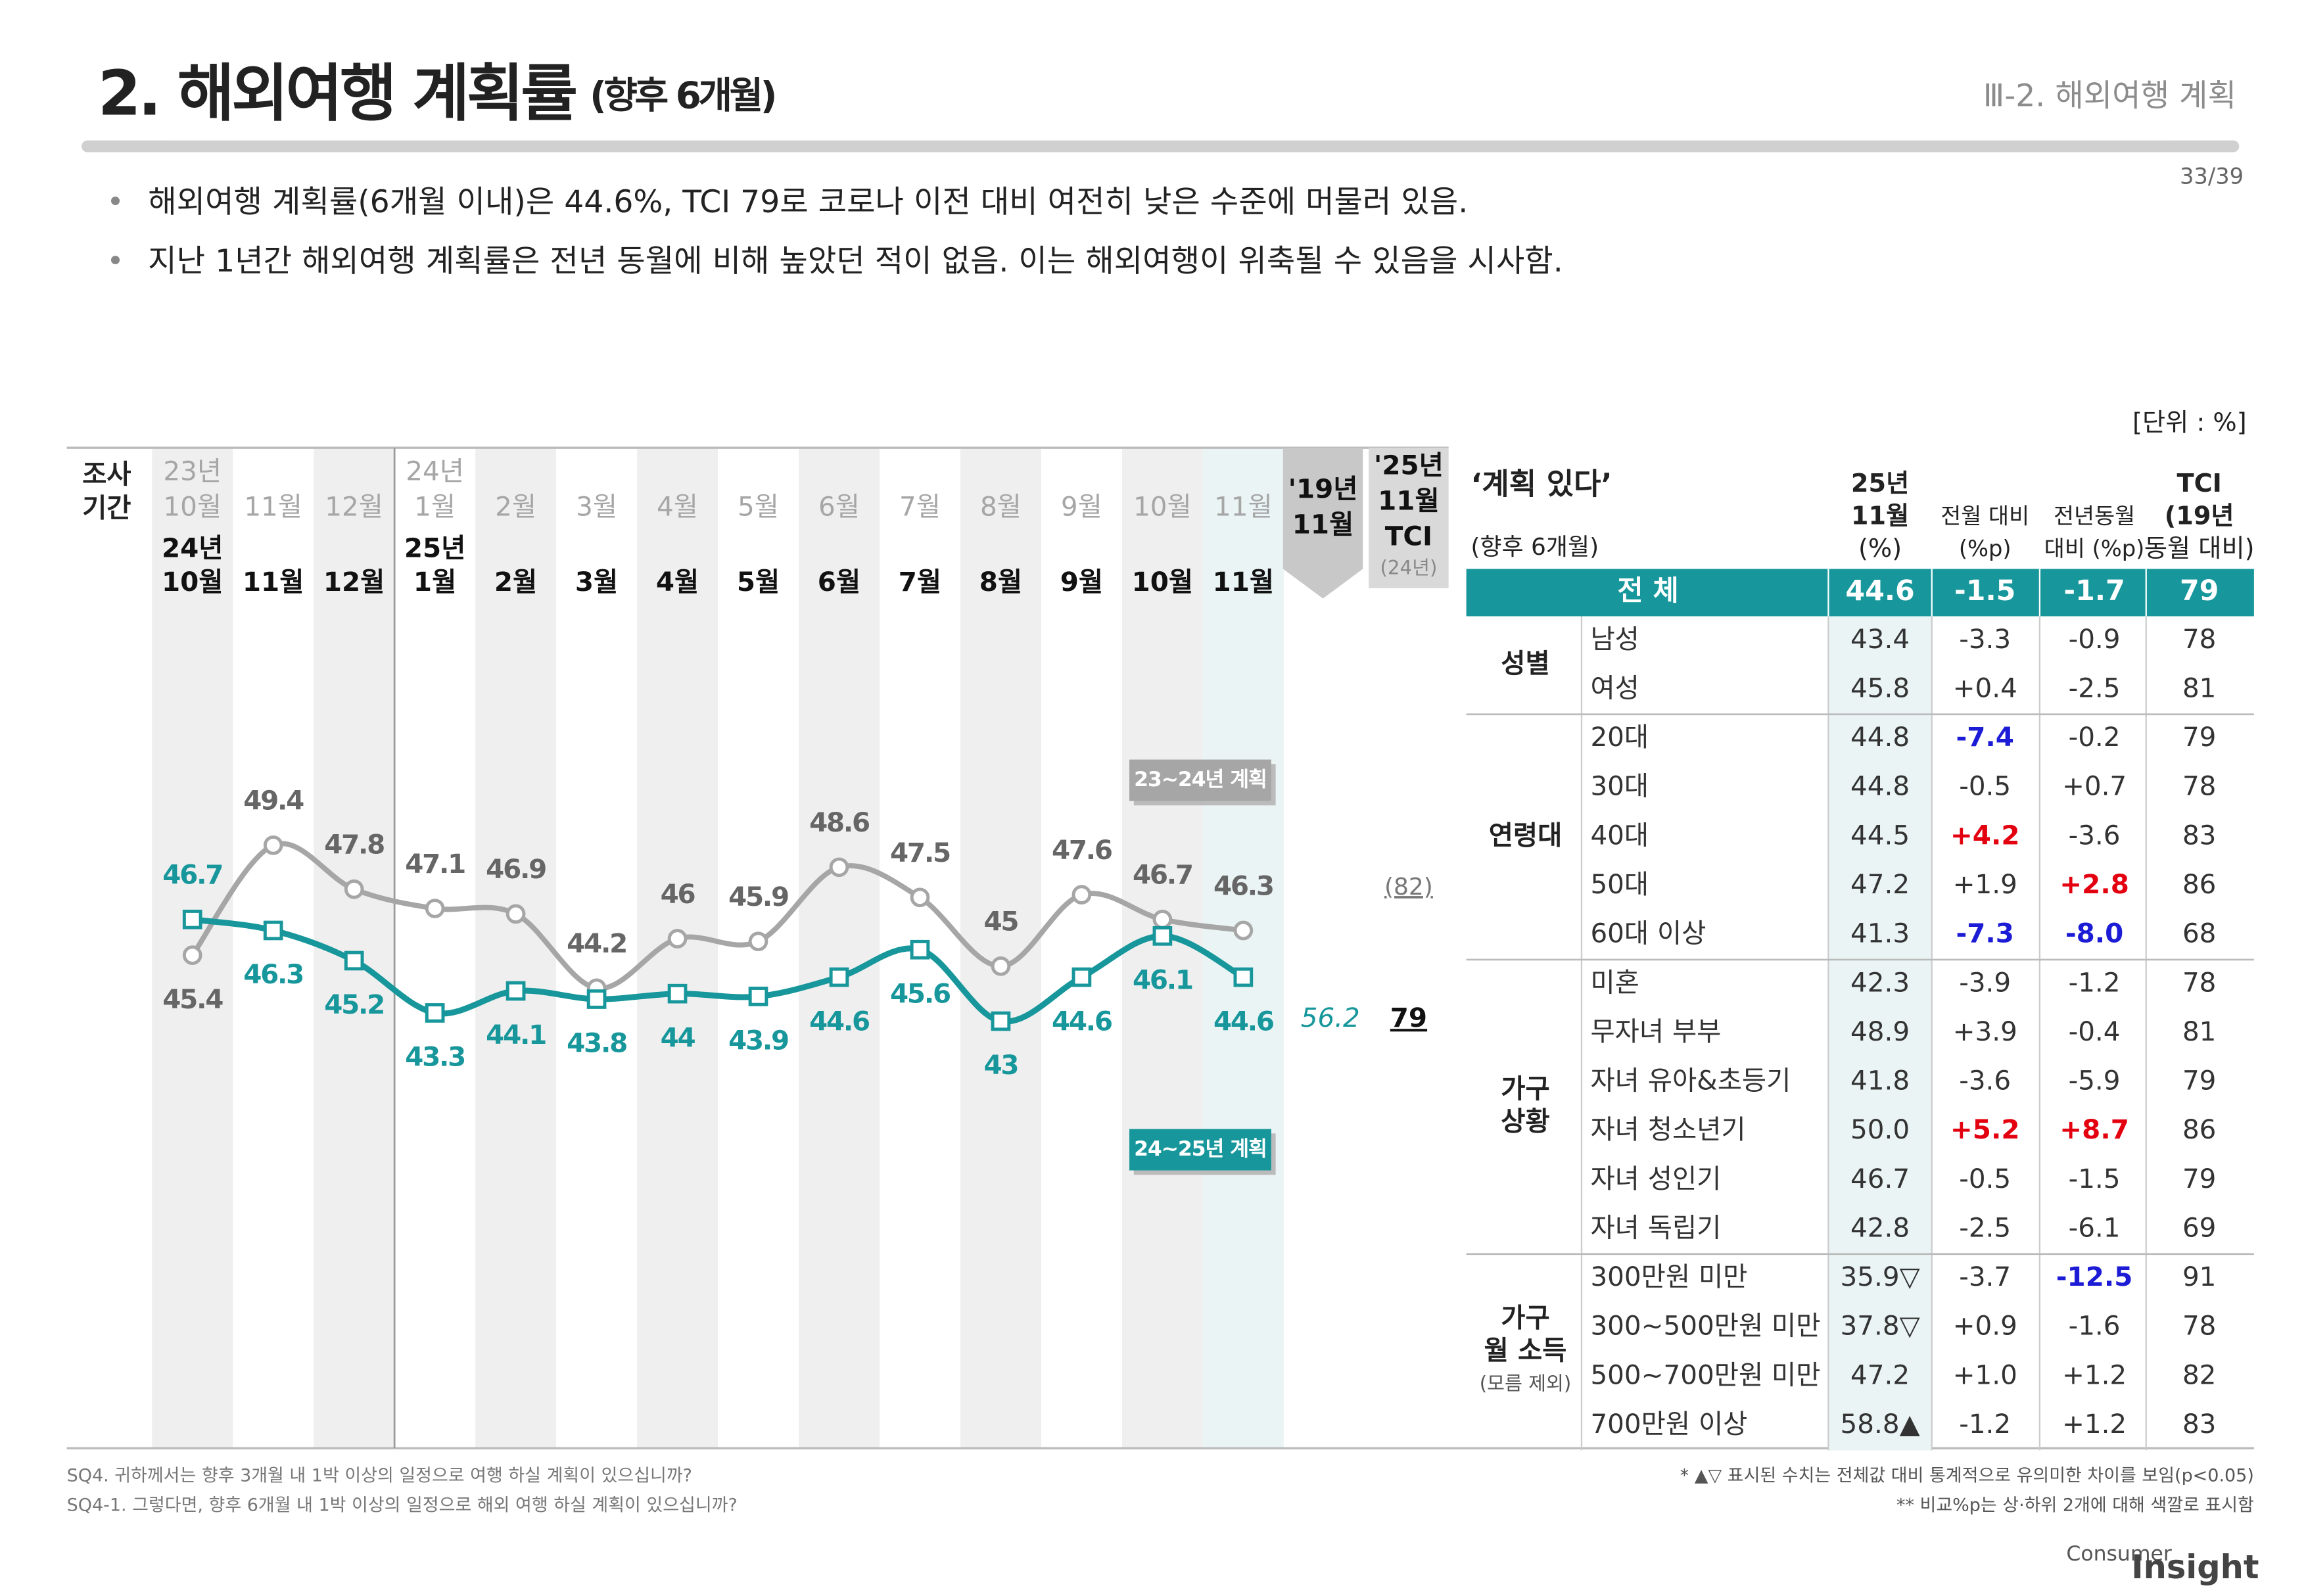 The height and width of the screenshot is (1596, 2306). What do you see at coordinates (1082, 850) in the screenshot?
I see `data-label: 47.6` at bounding box center [1082, 850].